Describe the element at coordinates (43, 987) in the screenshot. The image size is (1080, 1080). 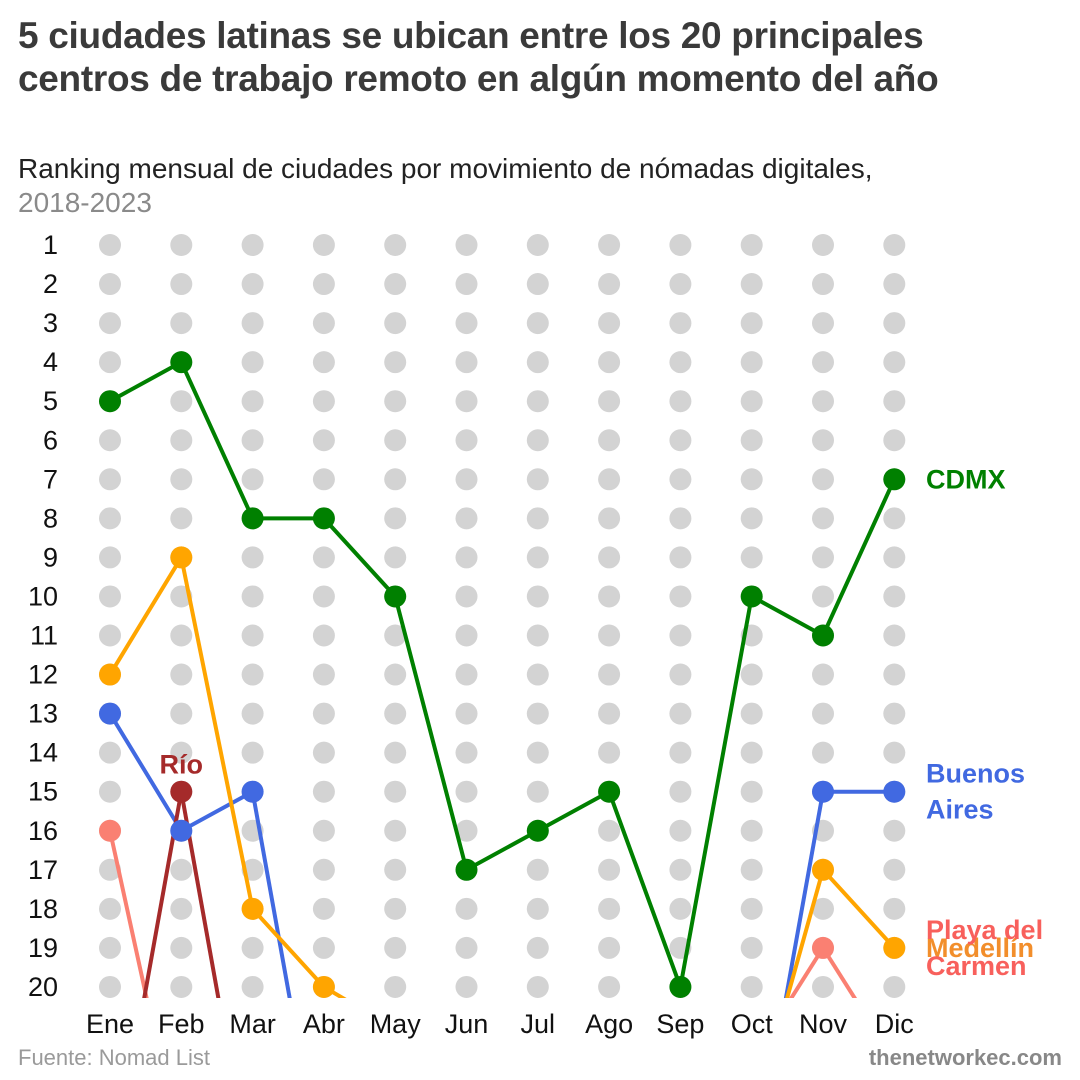
I see `y-tick-label: 20` at that location.